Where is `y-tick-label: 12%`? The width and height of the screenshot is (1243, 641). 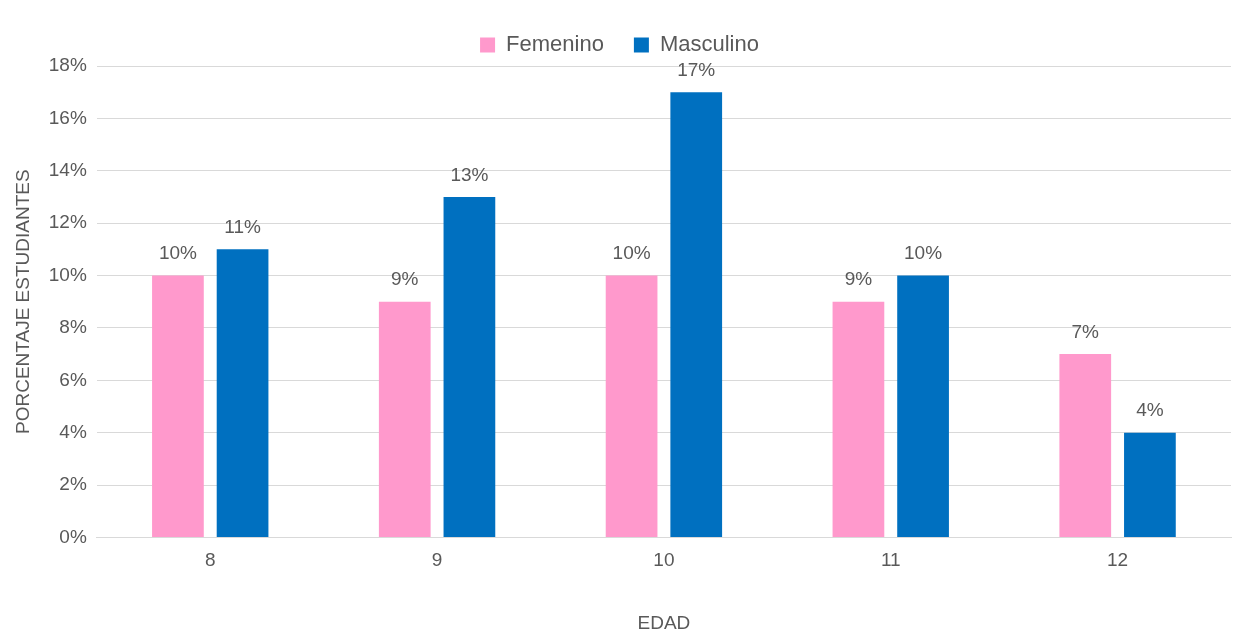
y-tick-label: 12% is located at coordinates (67, 222).